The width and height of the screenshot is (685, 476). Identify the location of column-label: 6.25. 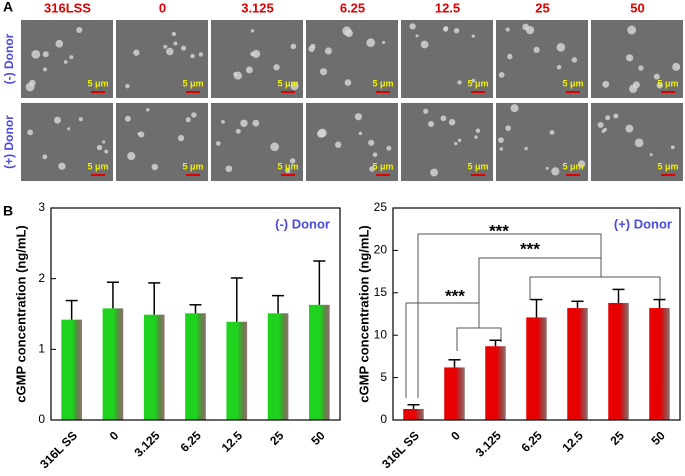
(352, 7).